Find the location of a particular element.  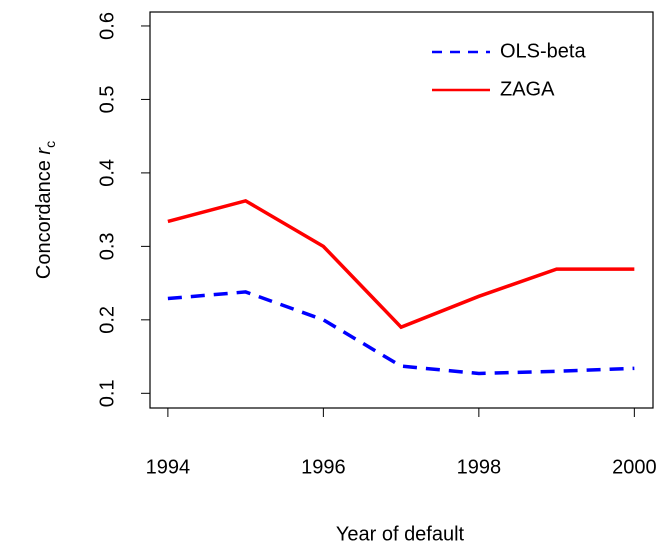

y-label-subscript: c is located at coordinates (50, 144).